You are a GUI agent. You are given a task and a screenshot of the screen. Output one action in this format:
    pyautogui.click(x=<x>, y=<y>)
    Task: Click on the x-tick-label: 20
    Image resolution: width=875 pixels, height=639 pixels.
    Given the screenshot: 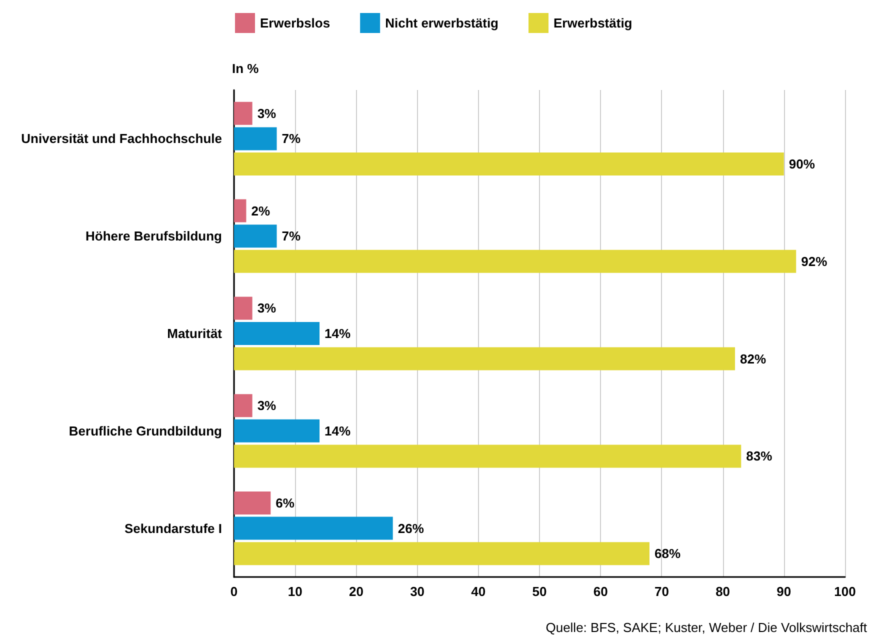 What is the action you would take?
    pyautogui.click(x=356, y=591)
    